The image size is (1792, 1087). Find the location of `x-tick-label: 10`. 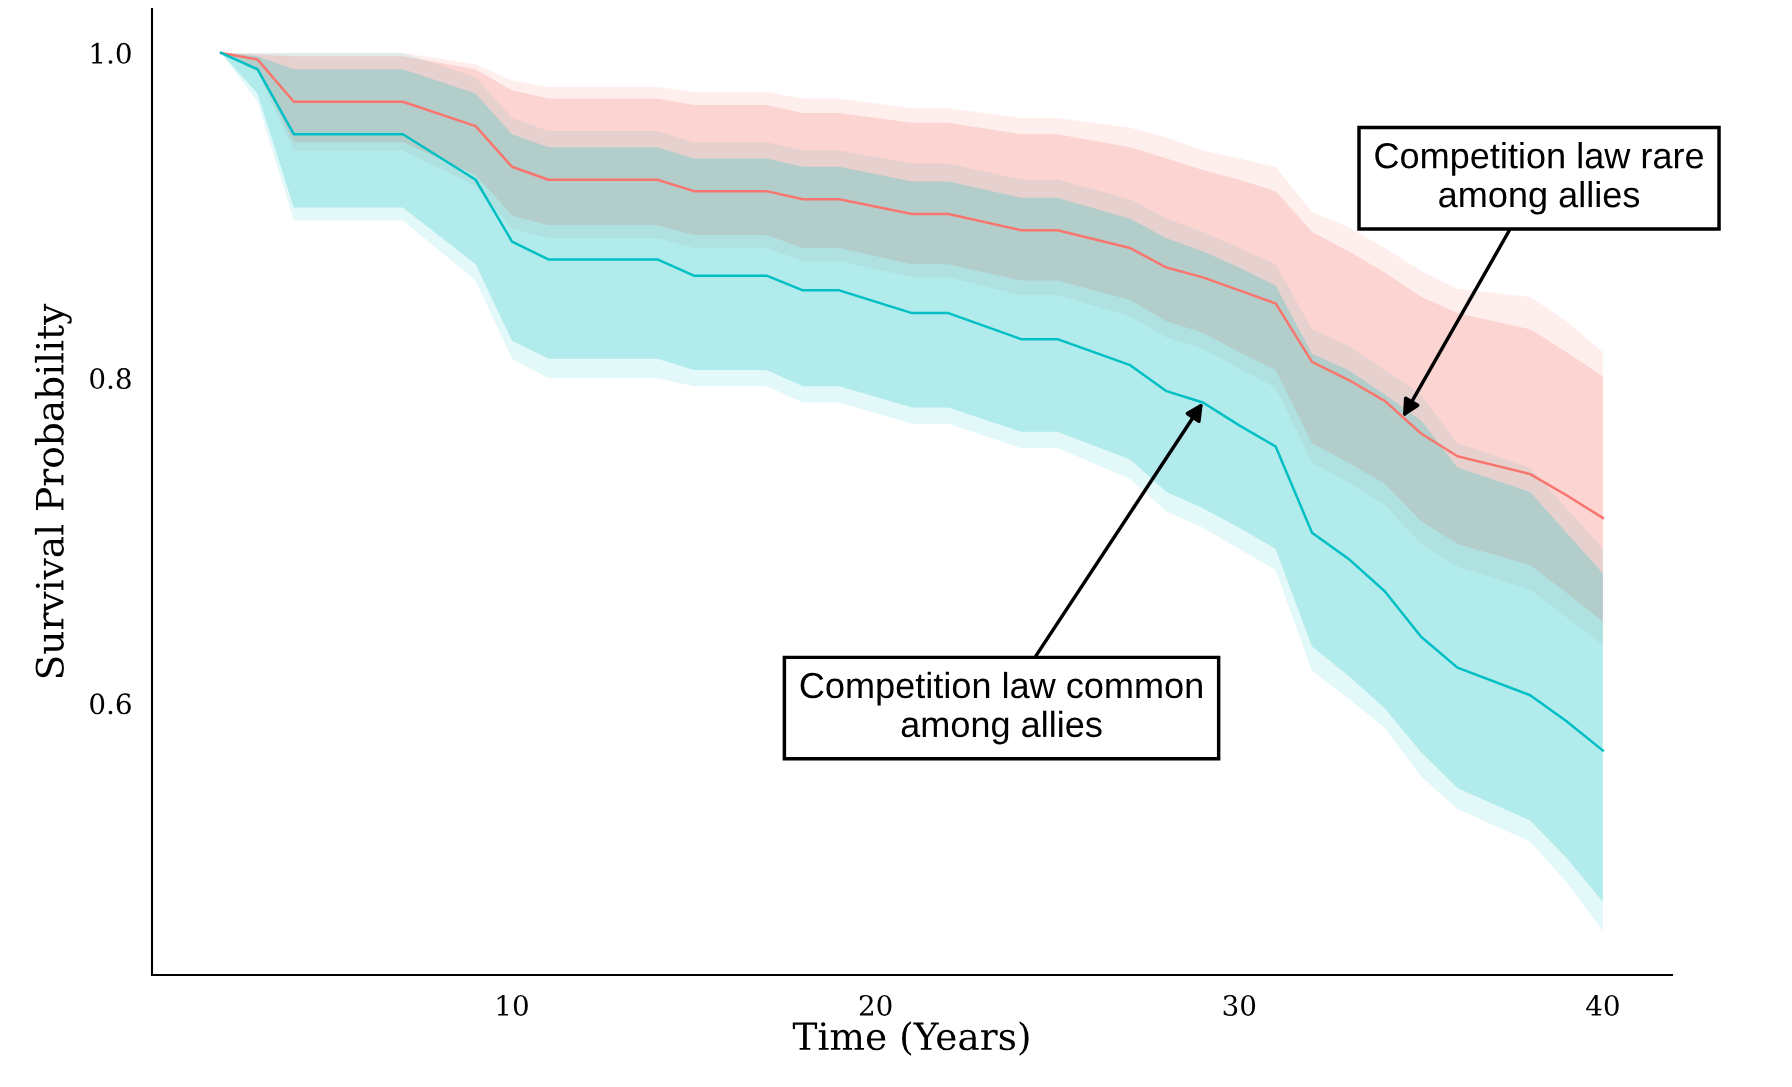

x-tick-label: 10 is located at coordinates (512, 1005).